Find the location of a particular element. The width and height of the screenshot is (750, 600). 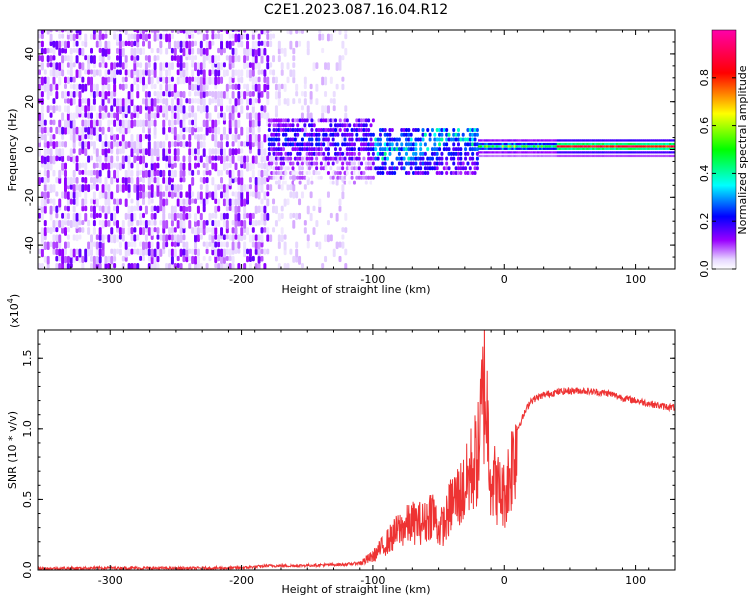

x-tick-label: -200 is located at coordinates (241, 580).